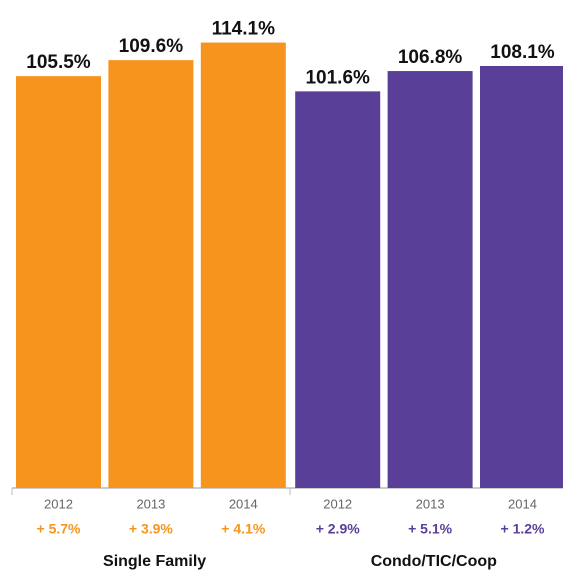 The height and width of the screenshot is (576, 563). Describe the element at coordinates (58, 62) in the screenshot. I see `value-label: 105.5%` at that location.